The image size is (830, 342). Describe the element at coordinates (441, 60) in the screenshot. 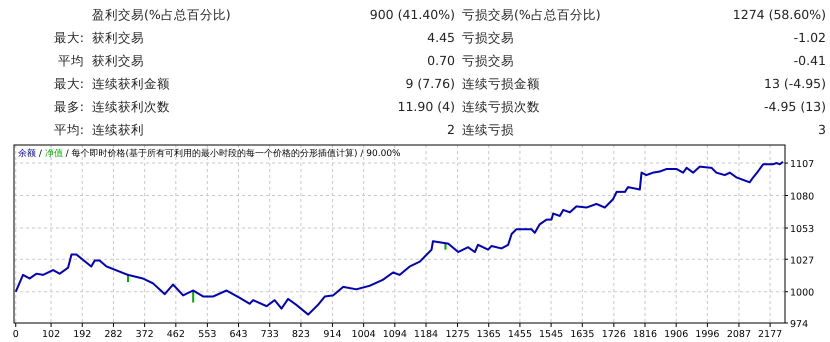

I see `text: 0.70` at that location.